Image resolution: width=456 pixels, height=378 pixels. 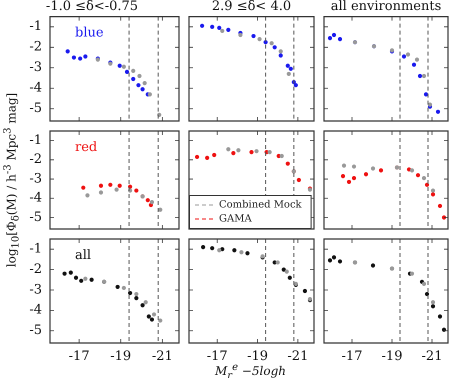 I want to click on legend-label: GAMA, so click(x=235, y=219).